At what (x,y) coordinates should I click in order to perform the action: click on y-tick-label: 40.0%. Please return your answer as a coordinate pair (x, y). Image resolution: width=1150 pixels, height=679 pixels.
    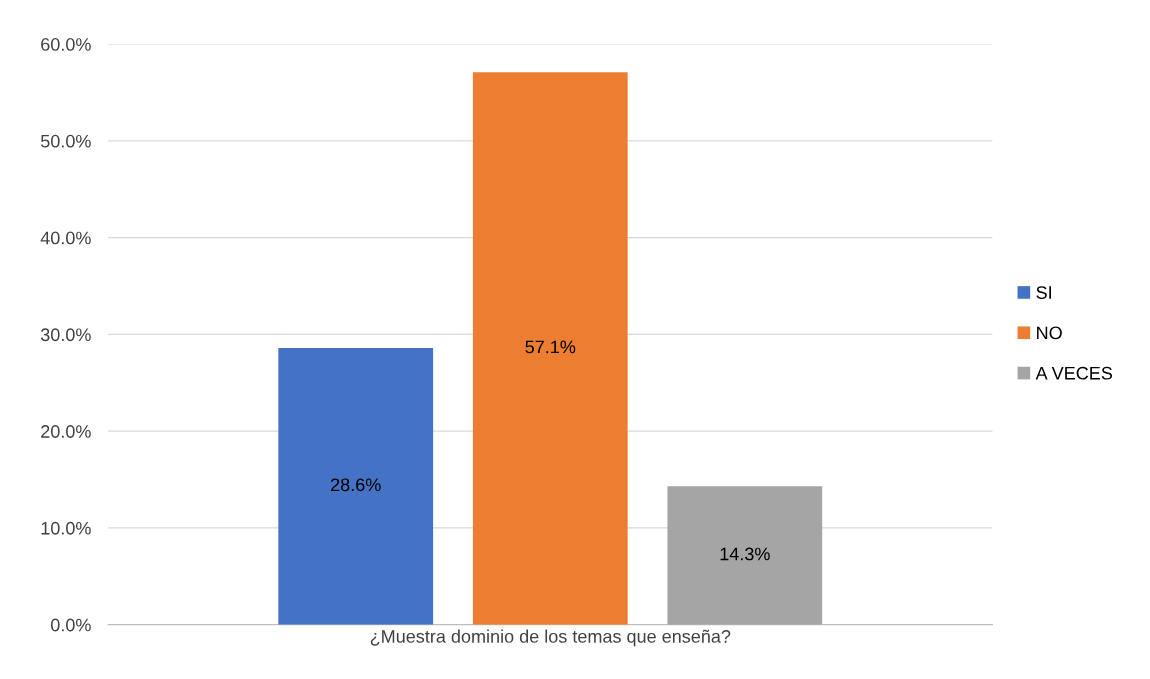
    Looking at the image, I should click on (65, 238).